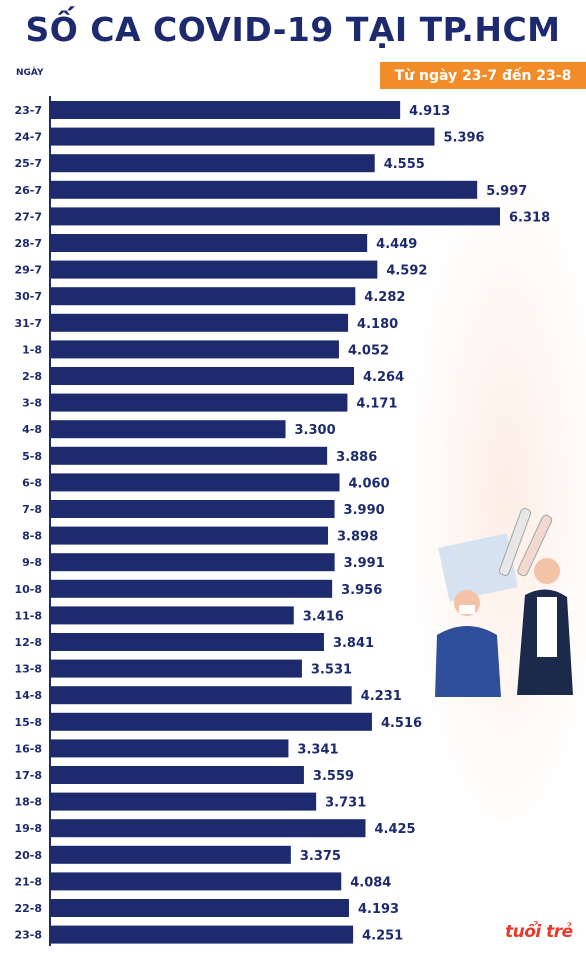  I want to click on category-label: 20-8, so click(28, 855).